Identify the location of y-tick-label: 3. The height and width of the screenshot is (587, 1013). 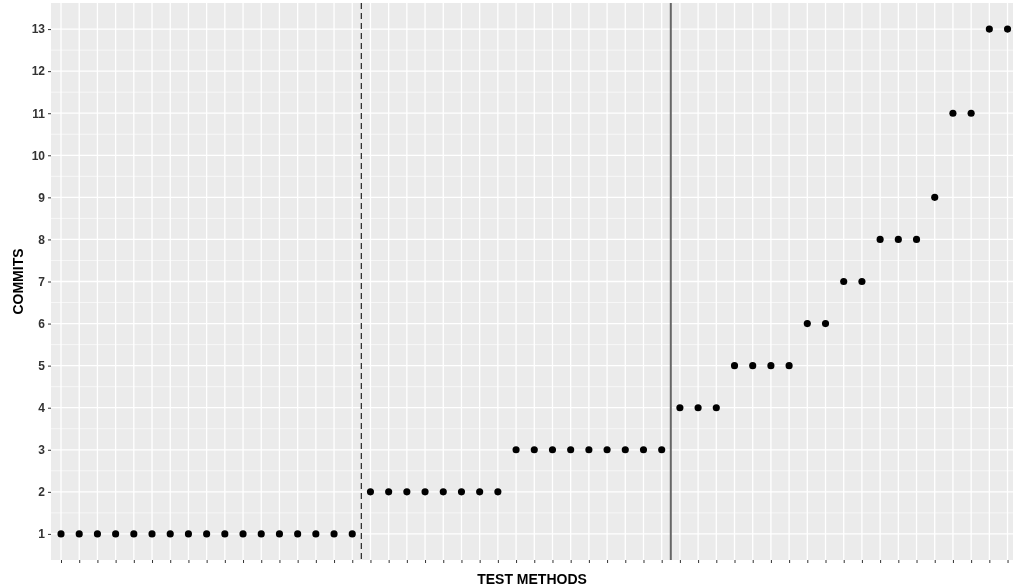
(42, 450).